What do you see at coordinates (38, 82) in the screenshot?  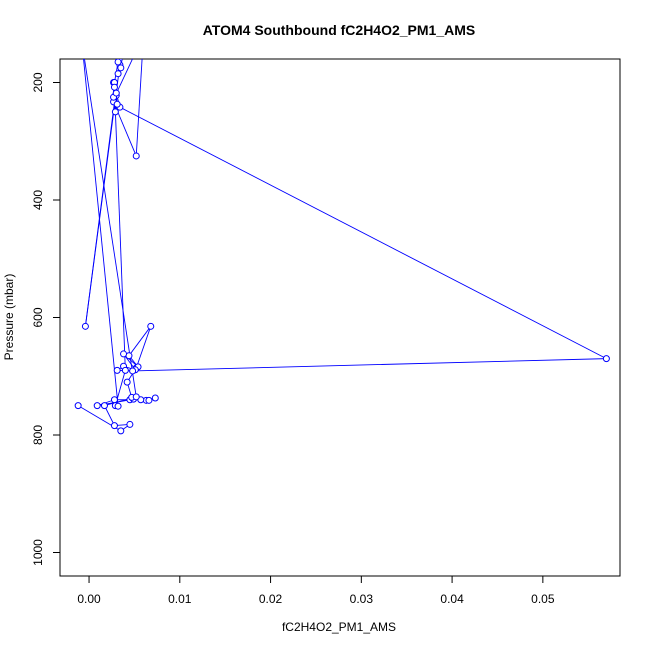 I see `y-tick-label: 200` at bounding box center [38, 82].